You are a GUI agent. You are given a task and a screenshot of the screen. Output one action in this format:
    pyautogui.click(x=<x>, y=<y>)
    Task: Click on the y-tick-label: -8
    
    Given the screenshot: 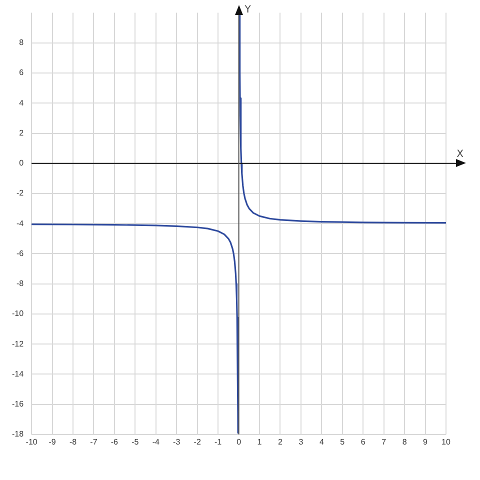 What is the action you would take?
    pyautogui.click(x=20, y=283)
    